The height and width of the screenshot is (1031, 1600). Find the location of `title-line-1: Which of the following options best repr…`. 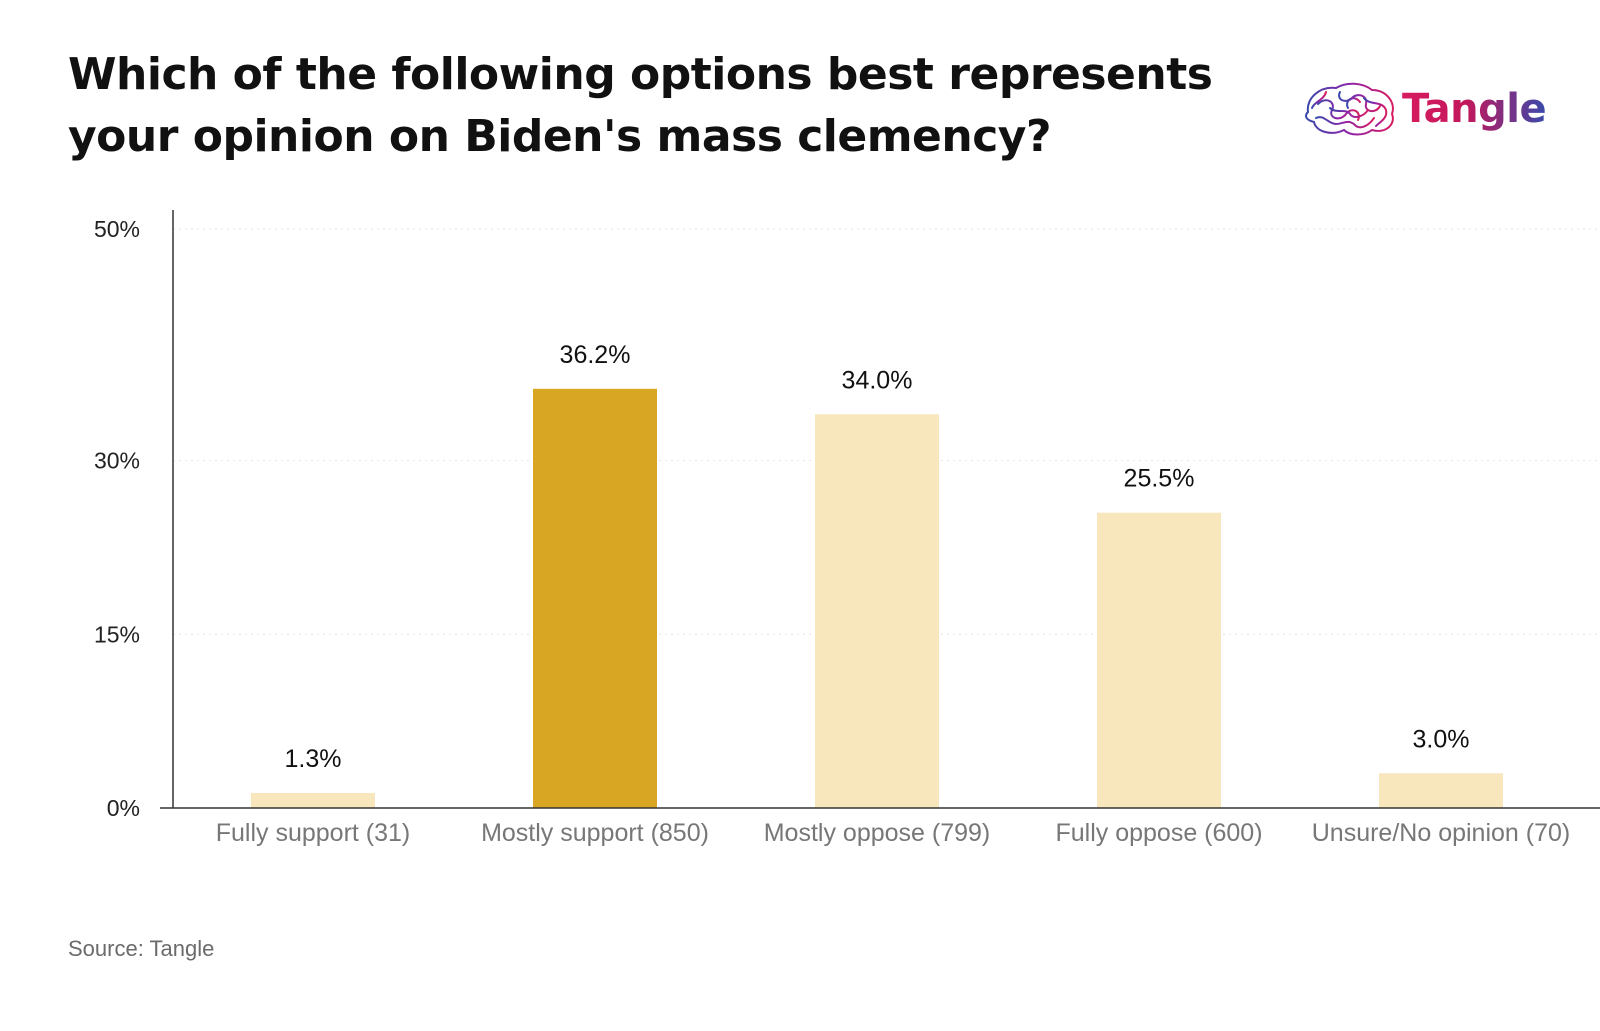

title-line-1: Which of the following options best repr… is located at coordinates (640, 74).